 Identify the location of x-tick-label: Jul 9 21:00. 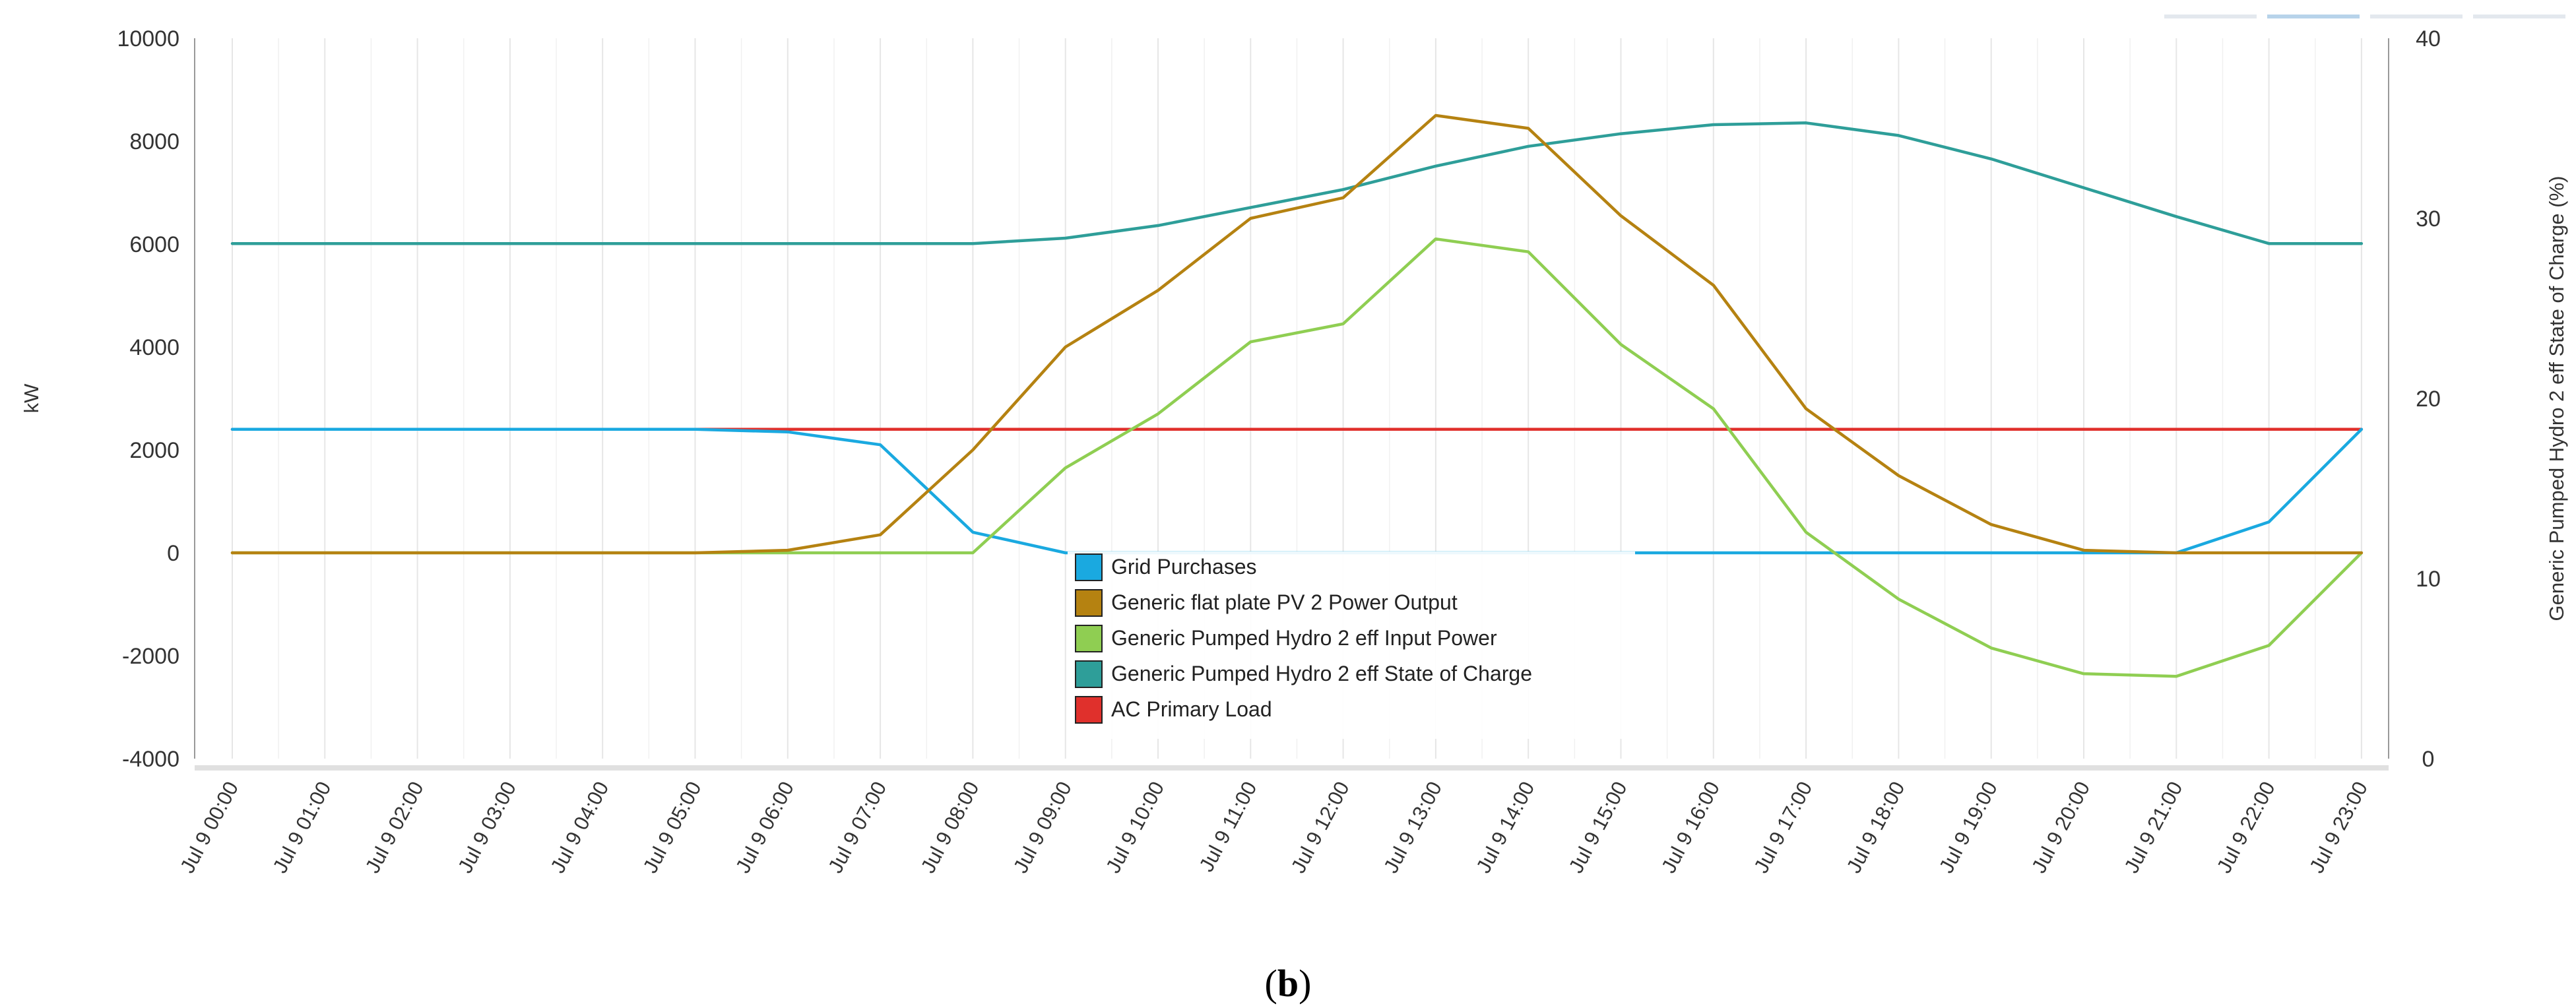
(2153, 827).